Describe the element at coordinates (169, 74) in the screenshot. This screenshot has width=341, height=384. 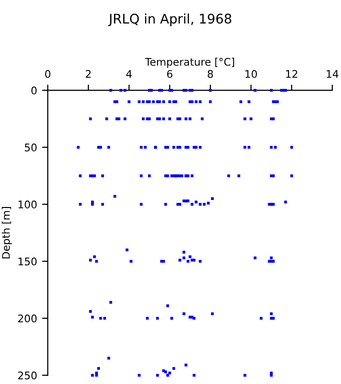
I see `x-tick-label: 6` at that location.